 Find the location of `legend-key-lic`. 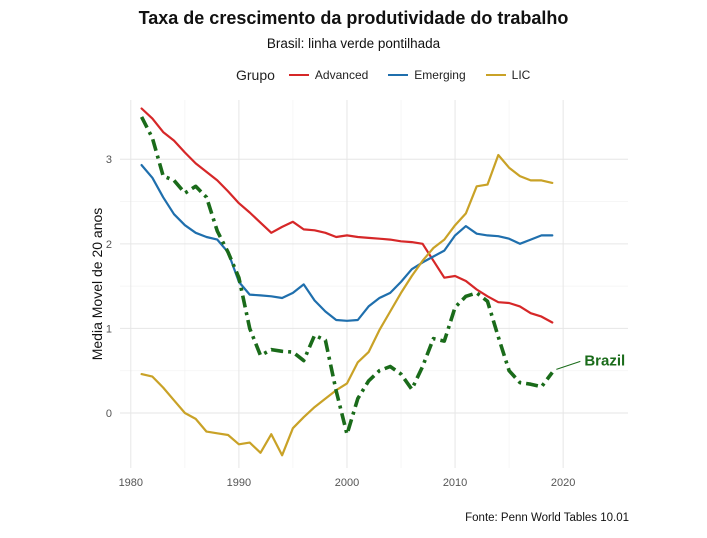

legend-key-lic is located at coordinates (495, 75).